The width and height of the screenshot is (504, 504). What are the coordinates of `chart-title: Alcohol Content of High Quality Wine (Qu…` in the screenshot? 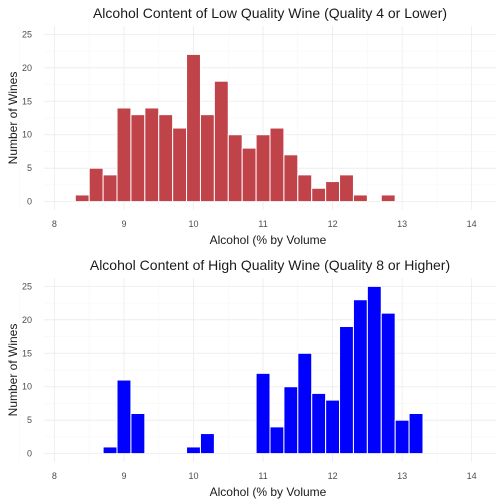 It's located at (270, 265).